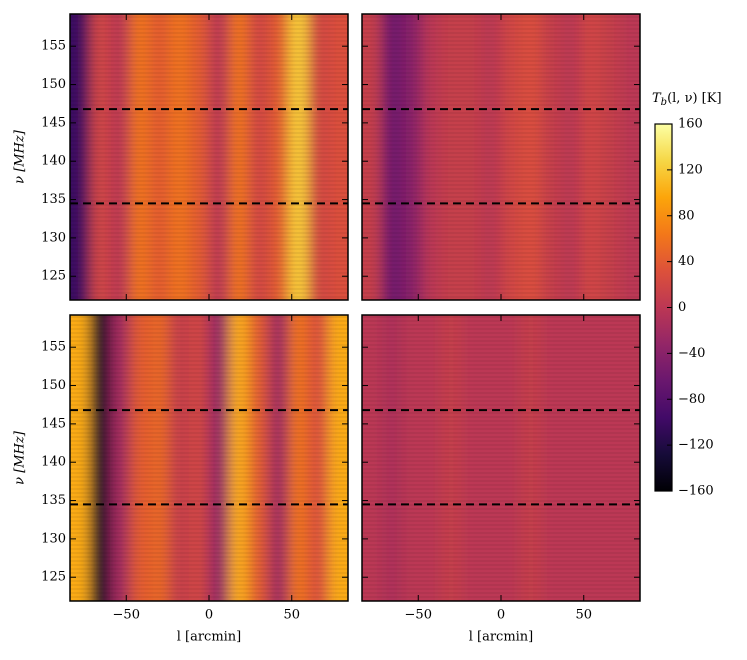  Describe the element at coordinates (657, 98) in the screenshot. I see `label-symbol: T` at that location.